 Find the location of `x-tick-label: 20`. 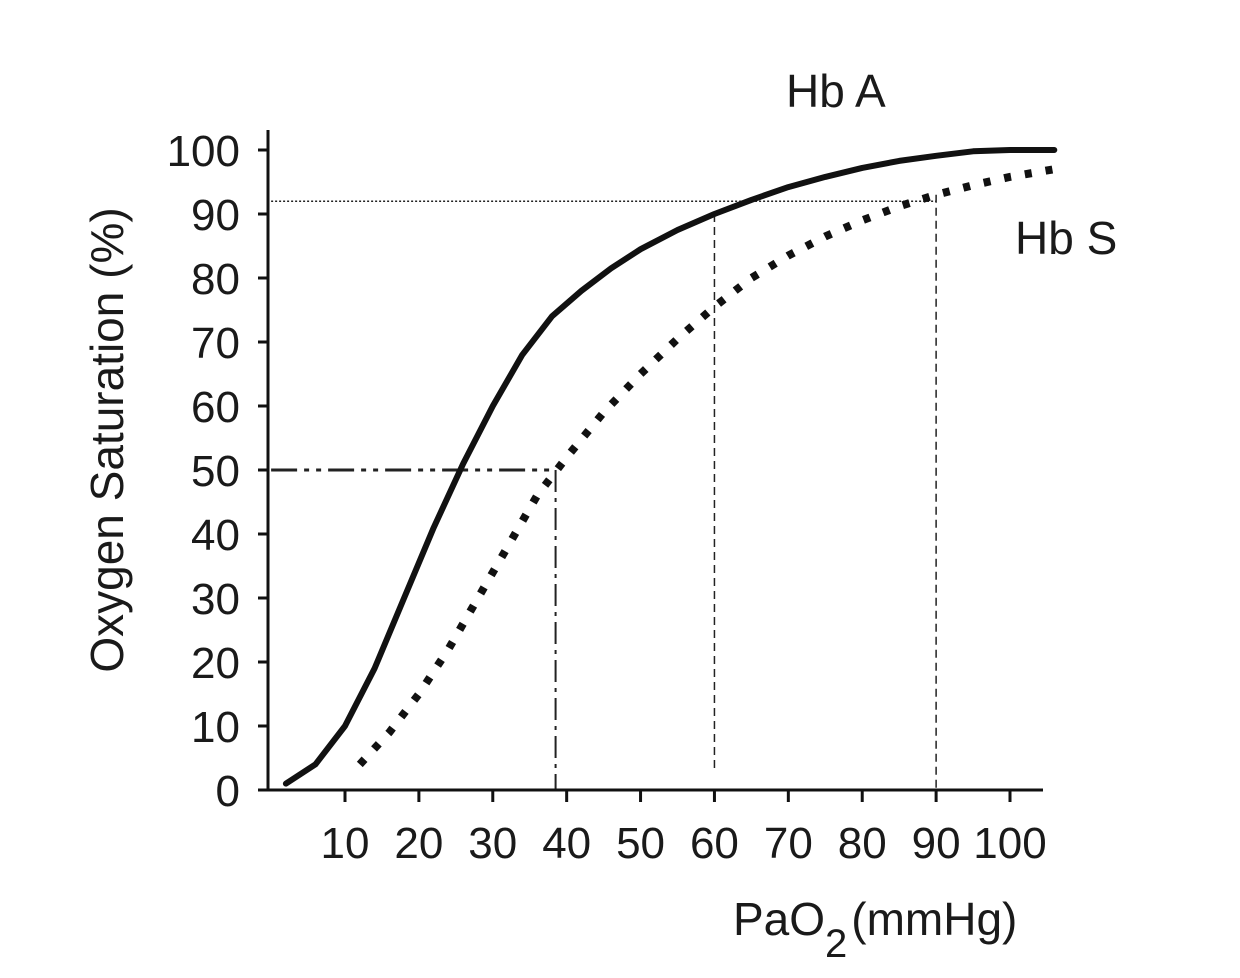

x-tick-label: 20 is located at coordinates (418, 843).